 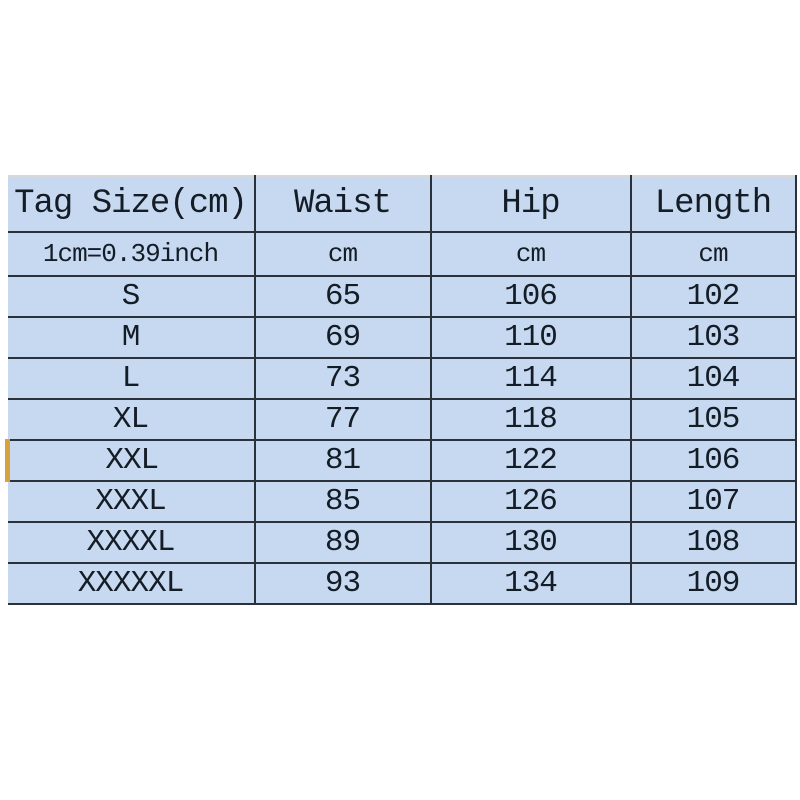 I want to click on length-cell: 105, so click(x=713, y=419).